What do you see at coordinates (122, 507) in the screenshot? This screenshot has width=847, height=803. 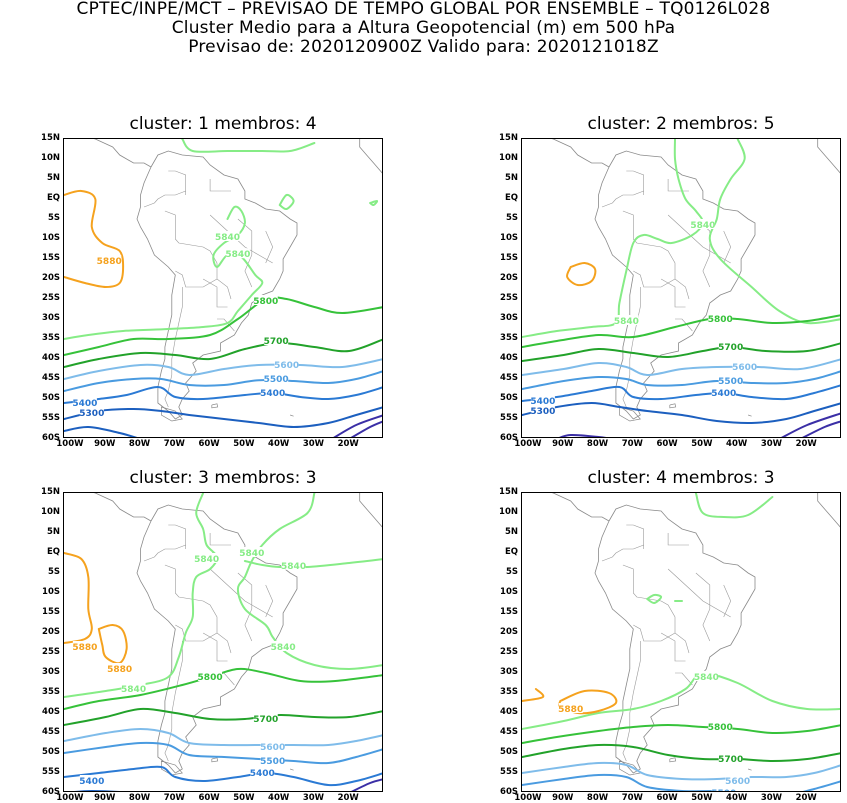 I see `central-america-coastline` at bounding box center [122, 507].